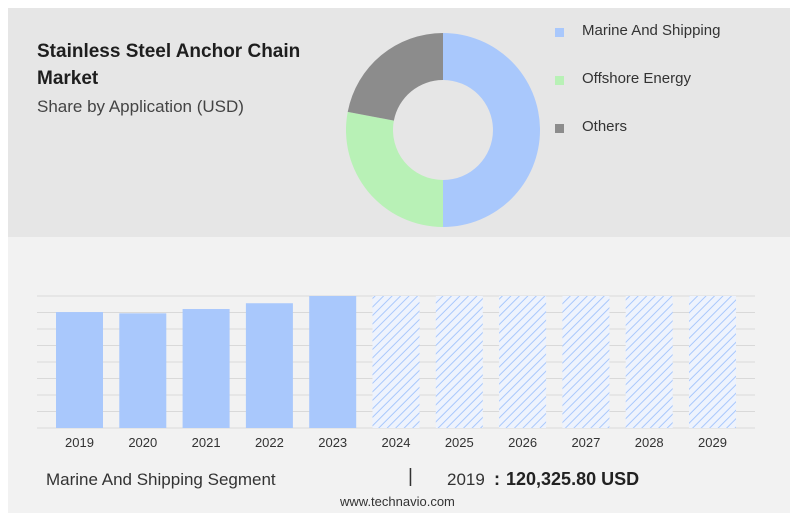  I want to click on x-tick-2029: 2029, so click(712, 442).